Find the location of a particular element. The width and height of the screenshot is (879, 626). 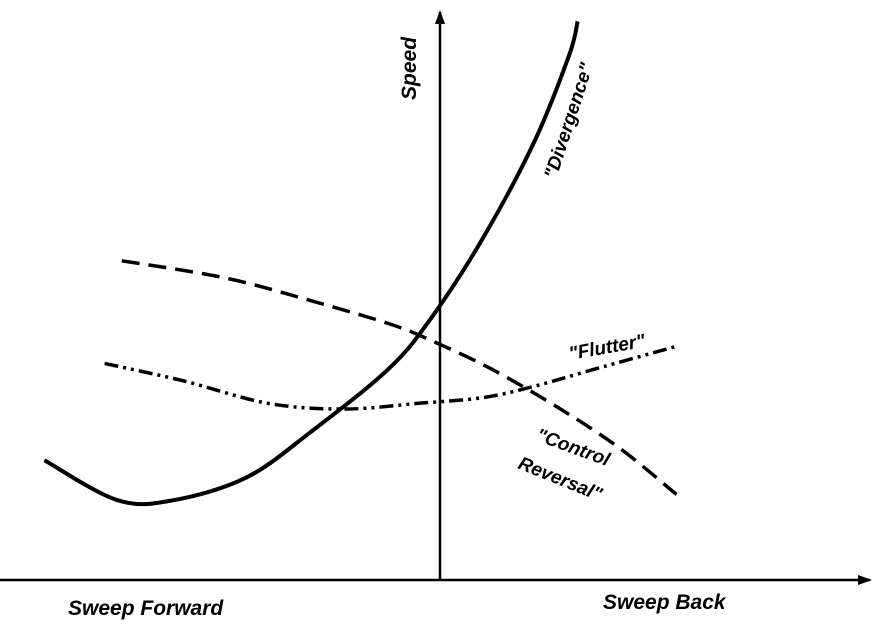

x-axis-label-back: Sweep Back is located at coordinates (665, 602).